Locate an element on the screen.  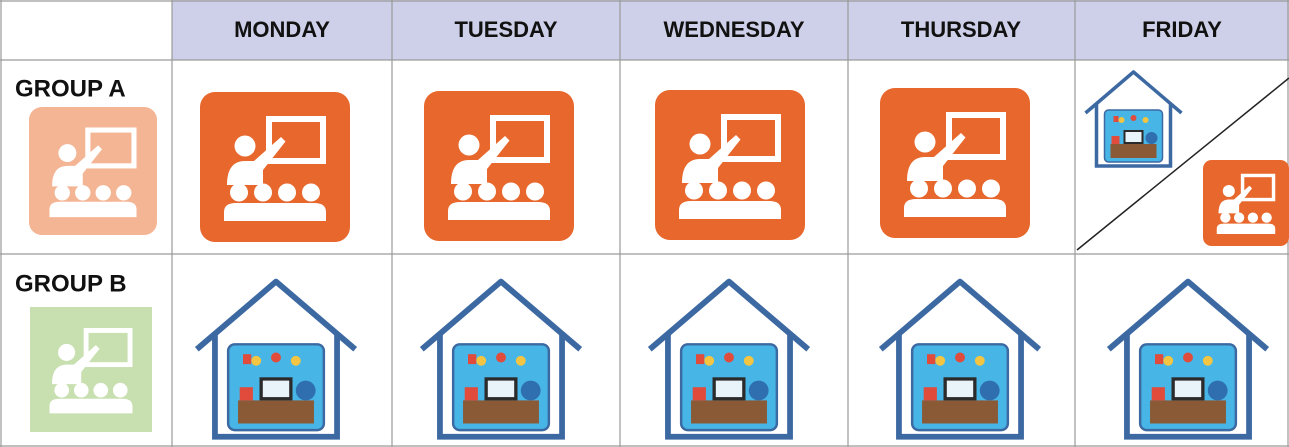
day-header: MONDAY is located at coordinates (282, 29).